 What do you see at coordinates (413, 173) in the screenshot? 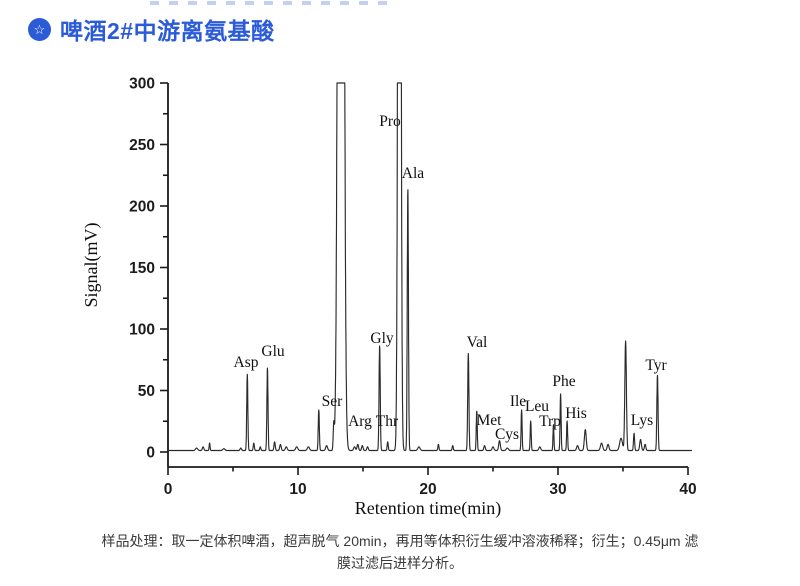
I see `peak-label-ala: Ala` at bounding box center [413, 173].